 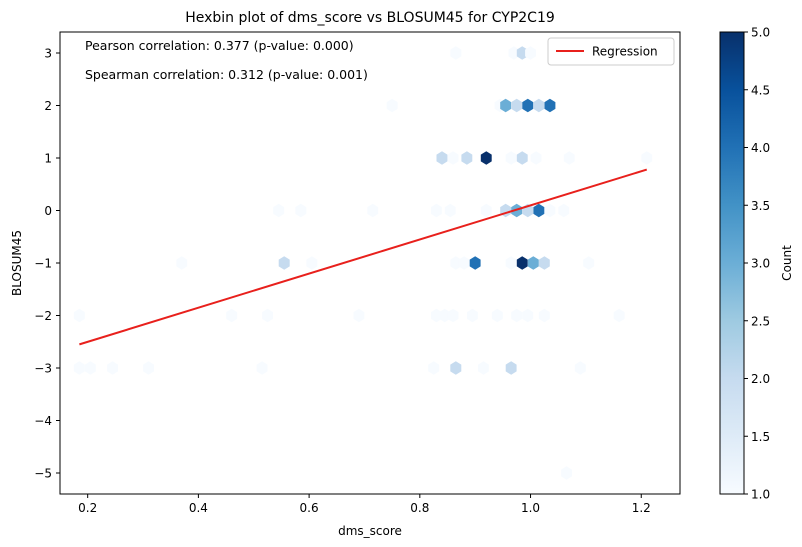 I want to click on colorbar-label: Count, so click(x=787, y=263).